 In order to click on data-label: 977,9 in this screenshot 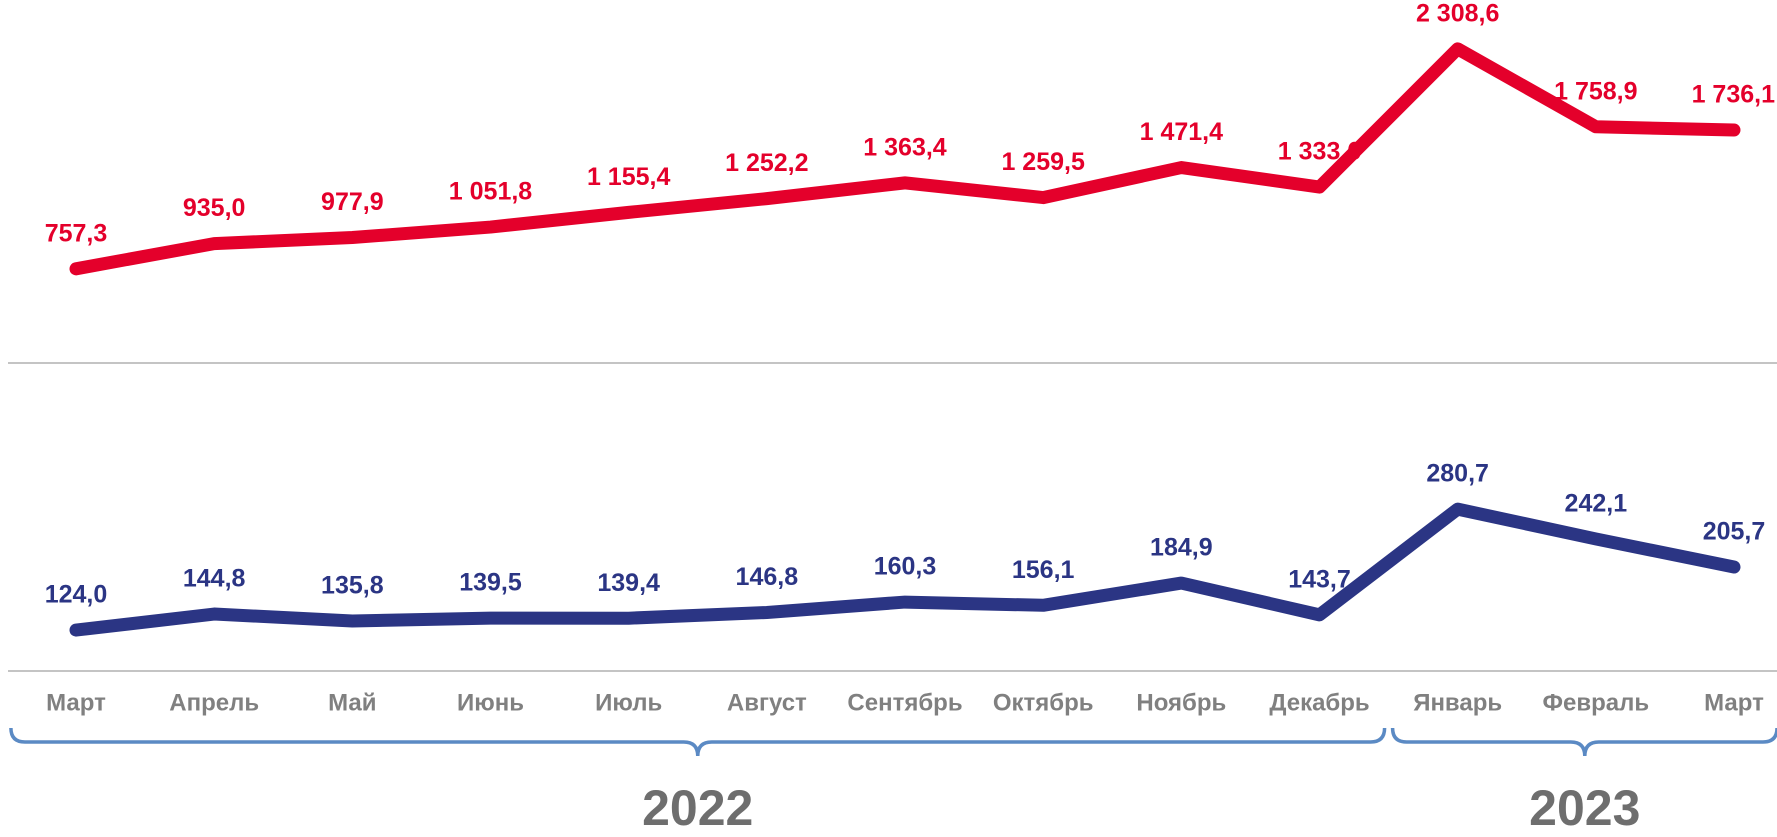, I will do `click(352, 202)`.